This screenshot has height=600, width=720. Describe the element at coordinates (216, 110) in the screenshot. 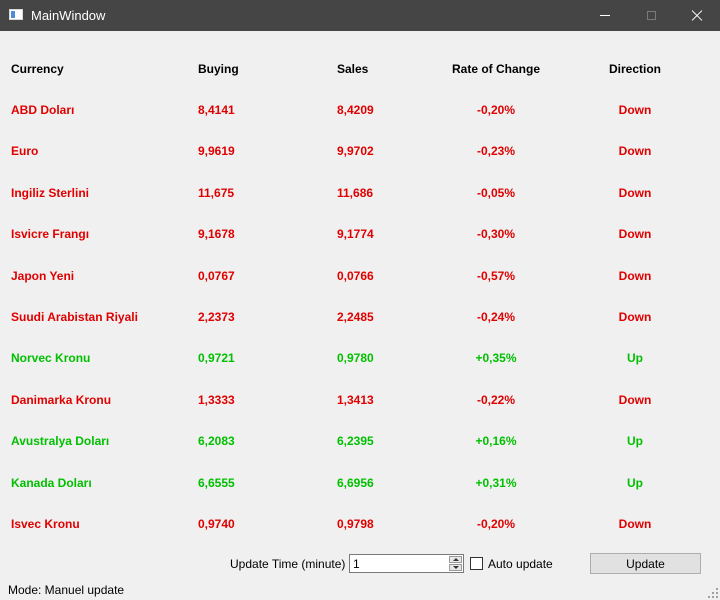

I see `cell-buying: 8,4141` at that location.